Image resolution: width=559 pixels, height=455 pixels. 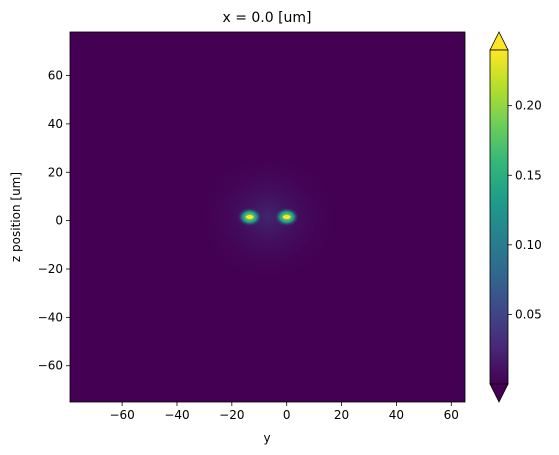 I want to click on colorbar-bar, so click(x=499, y=217).